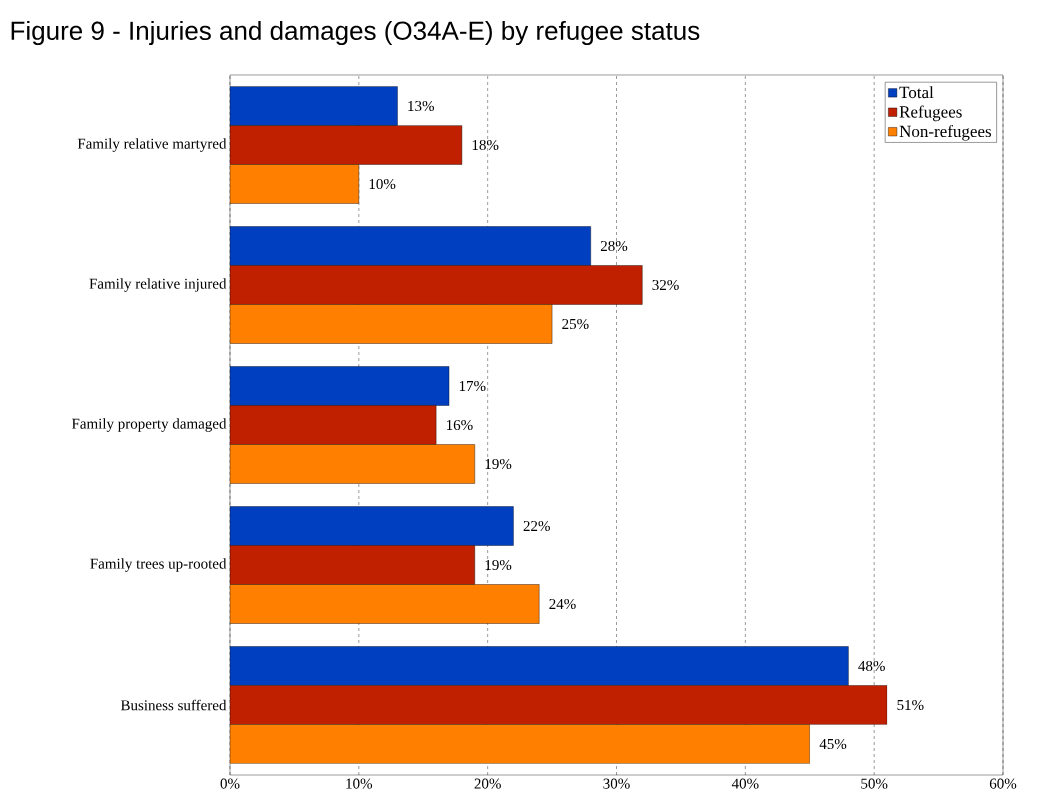 The height and width of the screenshot is (796, 1045). I want to click on data-label: 17%, so click(472, 386).